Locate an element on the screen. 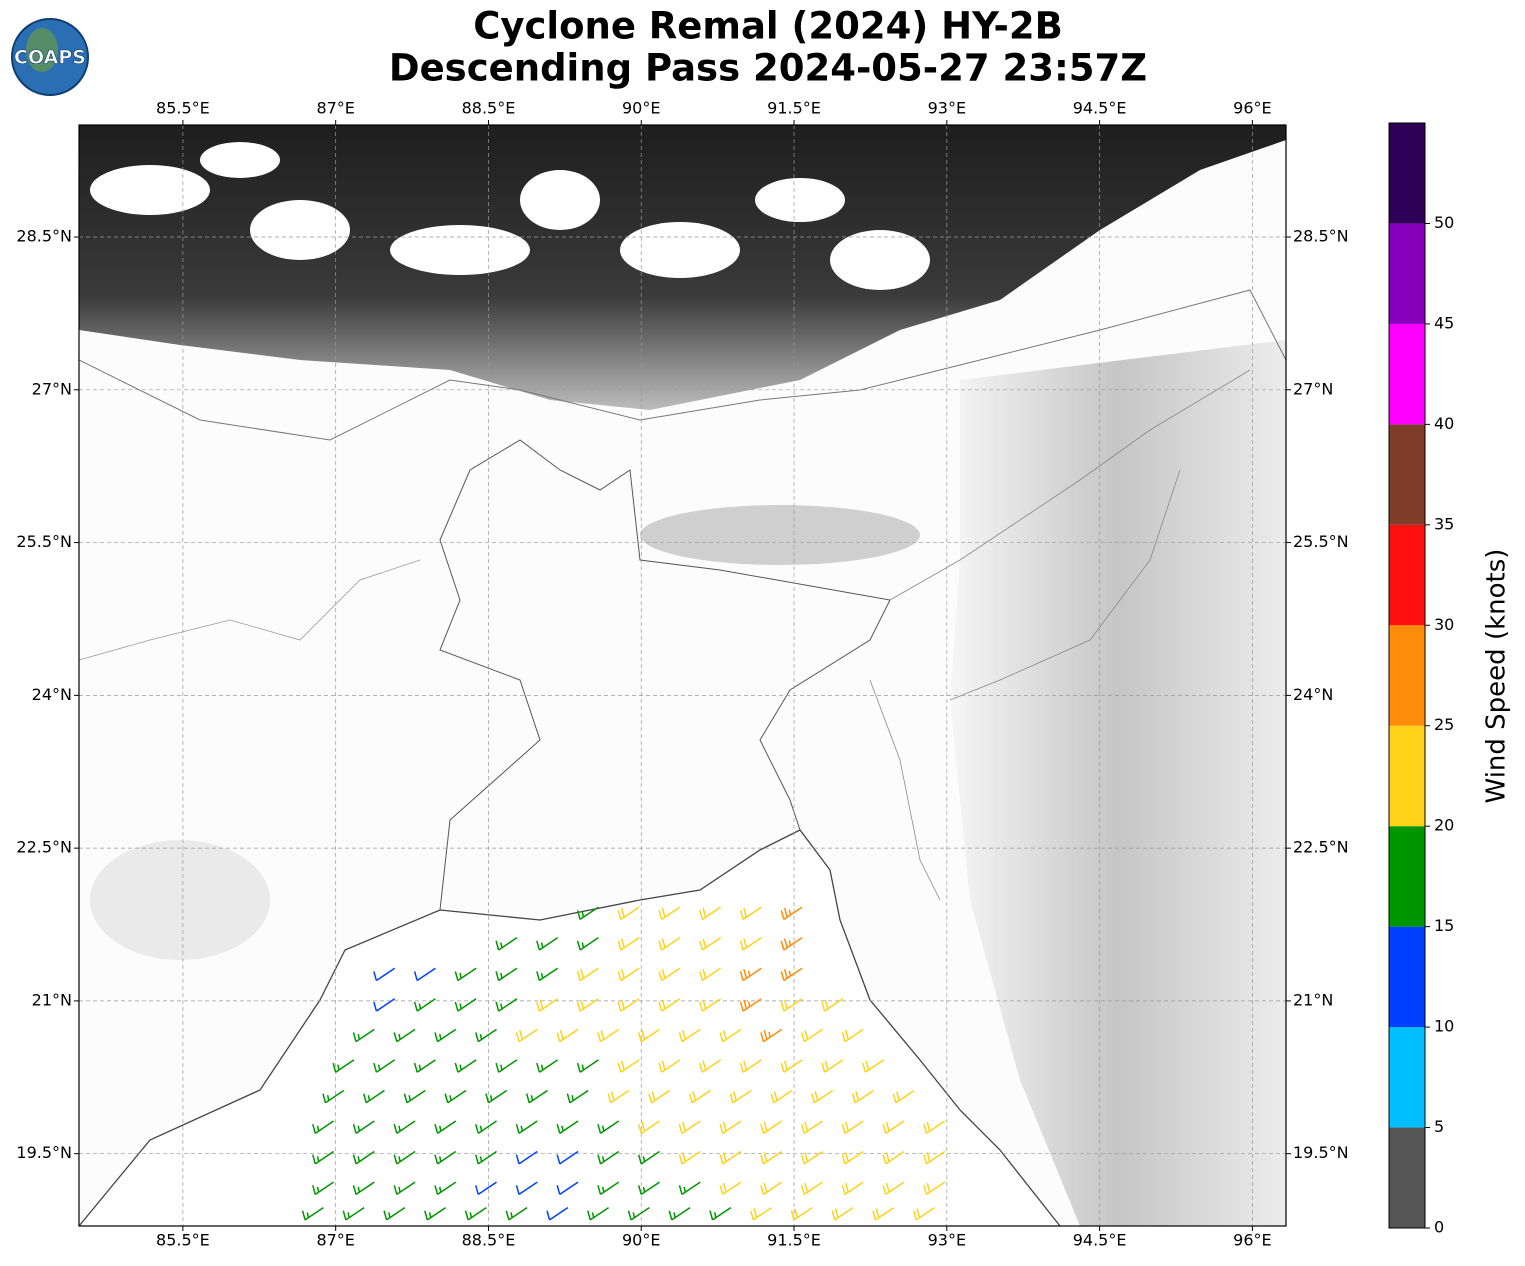 The height and width of the screenshot is (1266, 1525). y-tick-label: 19.5°N is located at coordinates (1321, 1152).